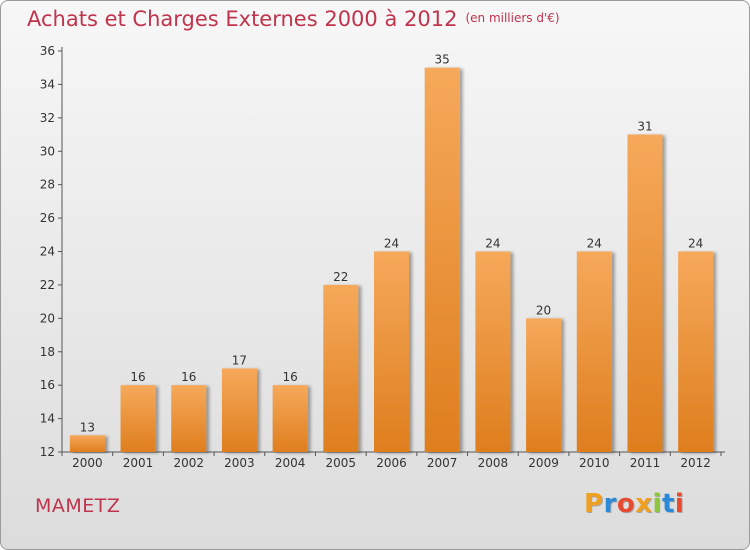 The image size is (750, 550). I want to click on bar-value-label: 22, so click(340, 277).